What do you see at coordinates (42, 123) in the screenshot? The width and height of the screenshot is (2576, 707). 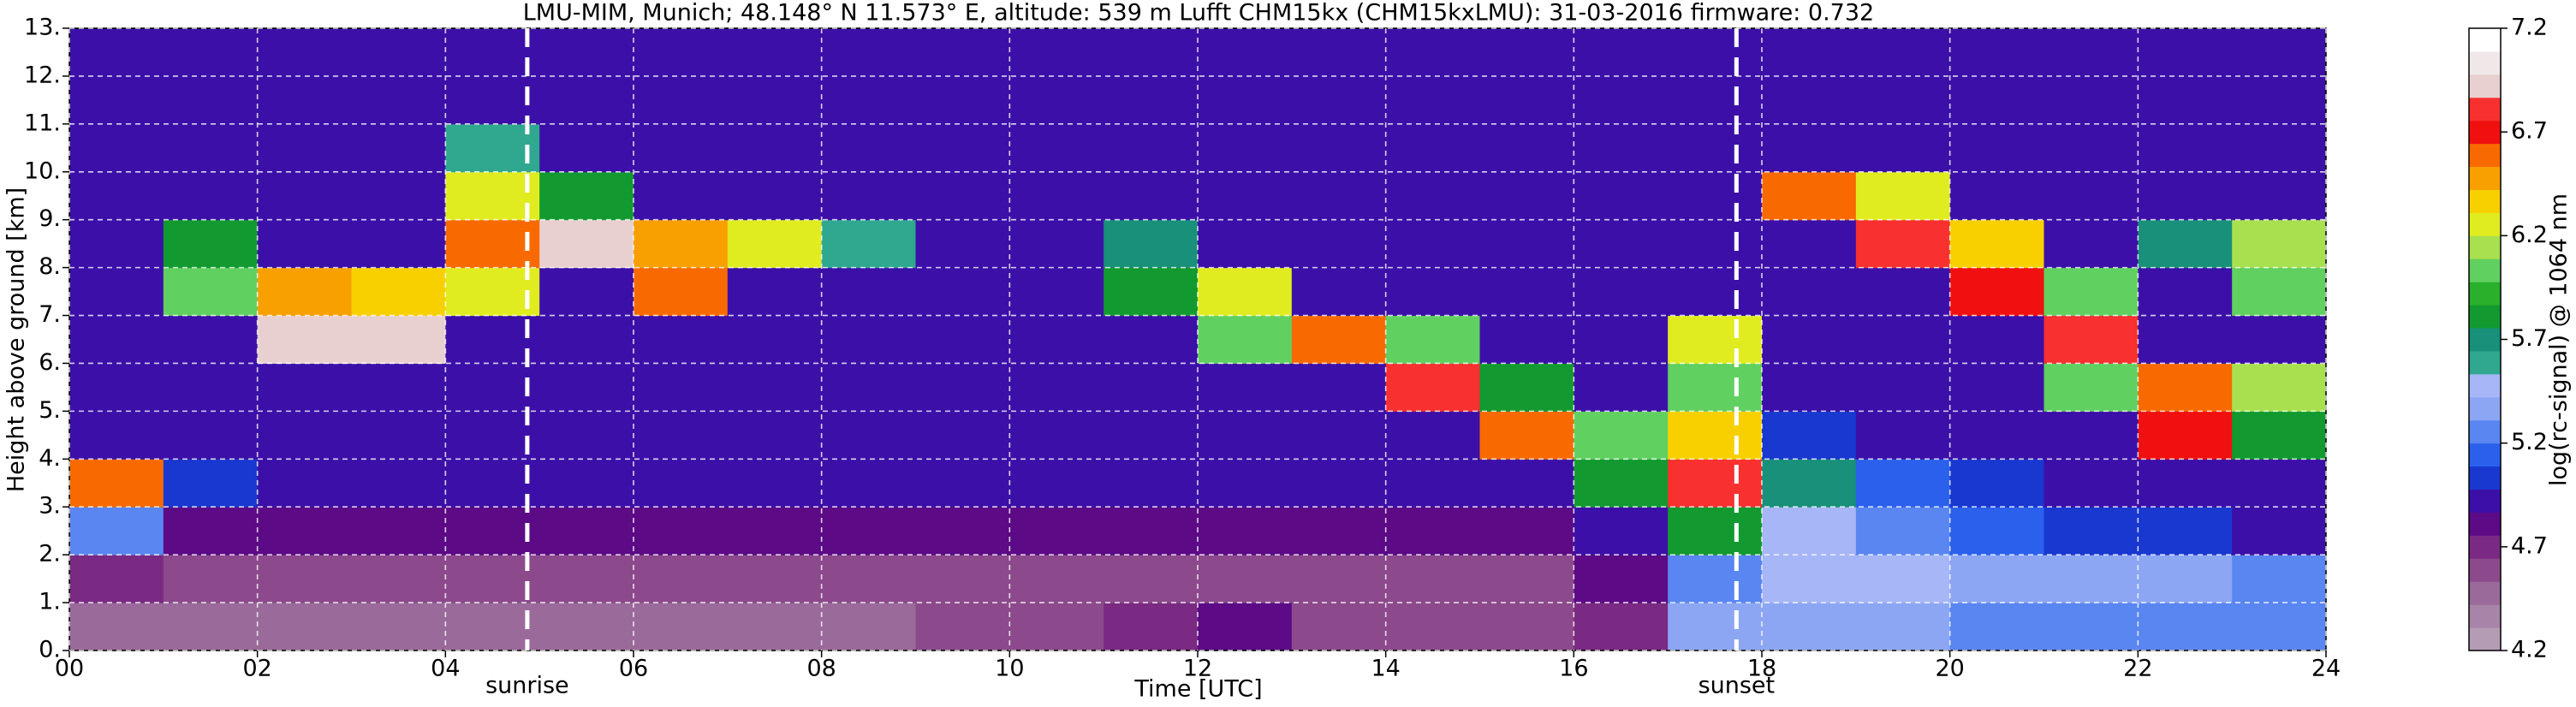 I see `y-tick-label: 11.` at bounding box center [42, 123].